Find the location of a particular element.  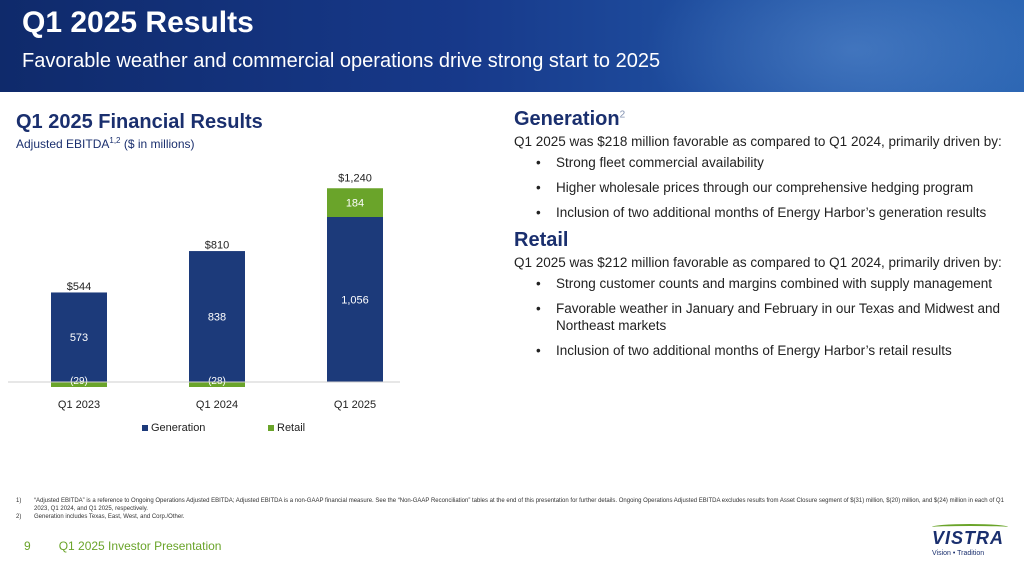

bar-label-retail: 184 is located at coordinates (355, 204).